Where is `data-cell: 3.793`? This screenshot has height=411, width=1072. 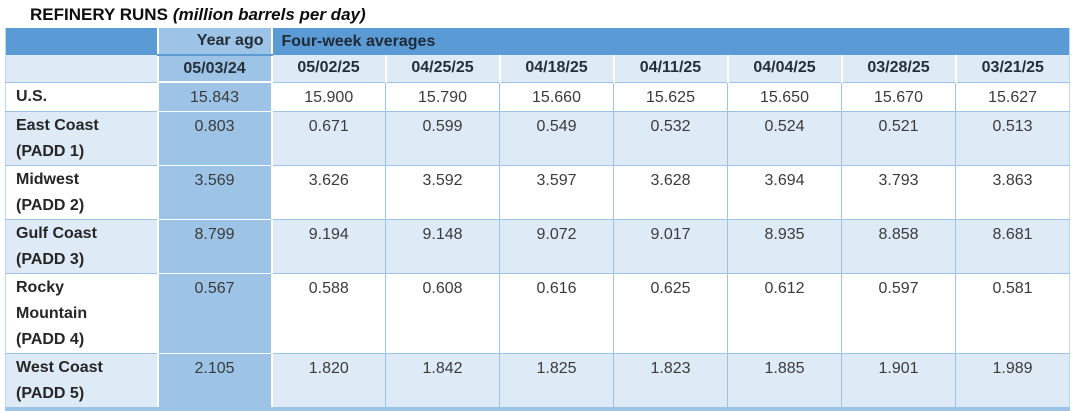 data-cell: 3.793 is located at coordinates (898, 192).